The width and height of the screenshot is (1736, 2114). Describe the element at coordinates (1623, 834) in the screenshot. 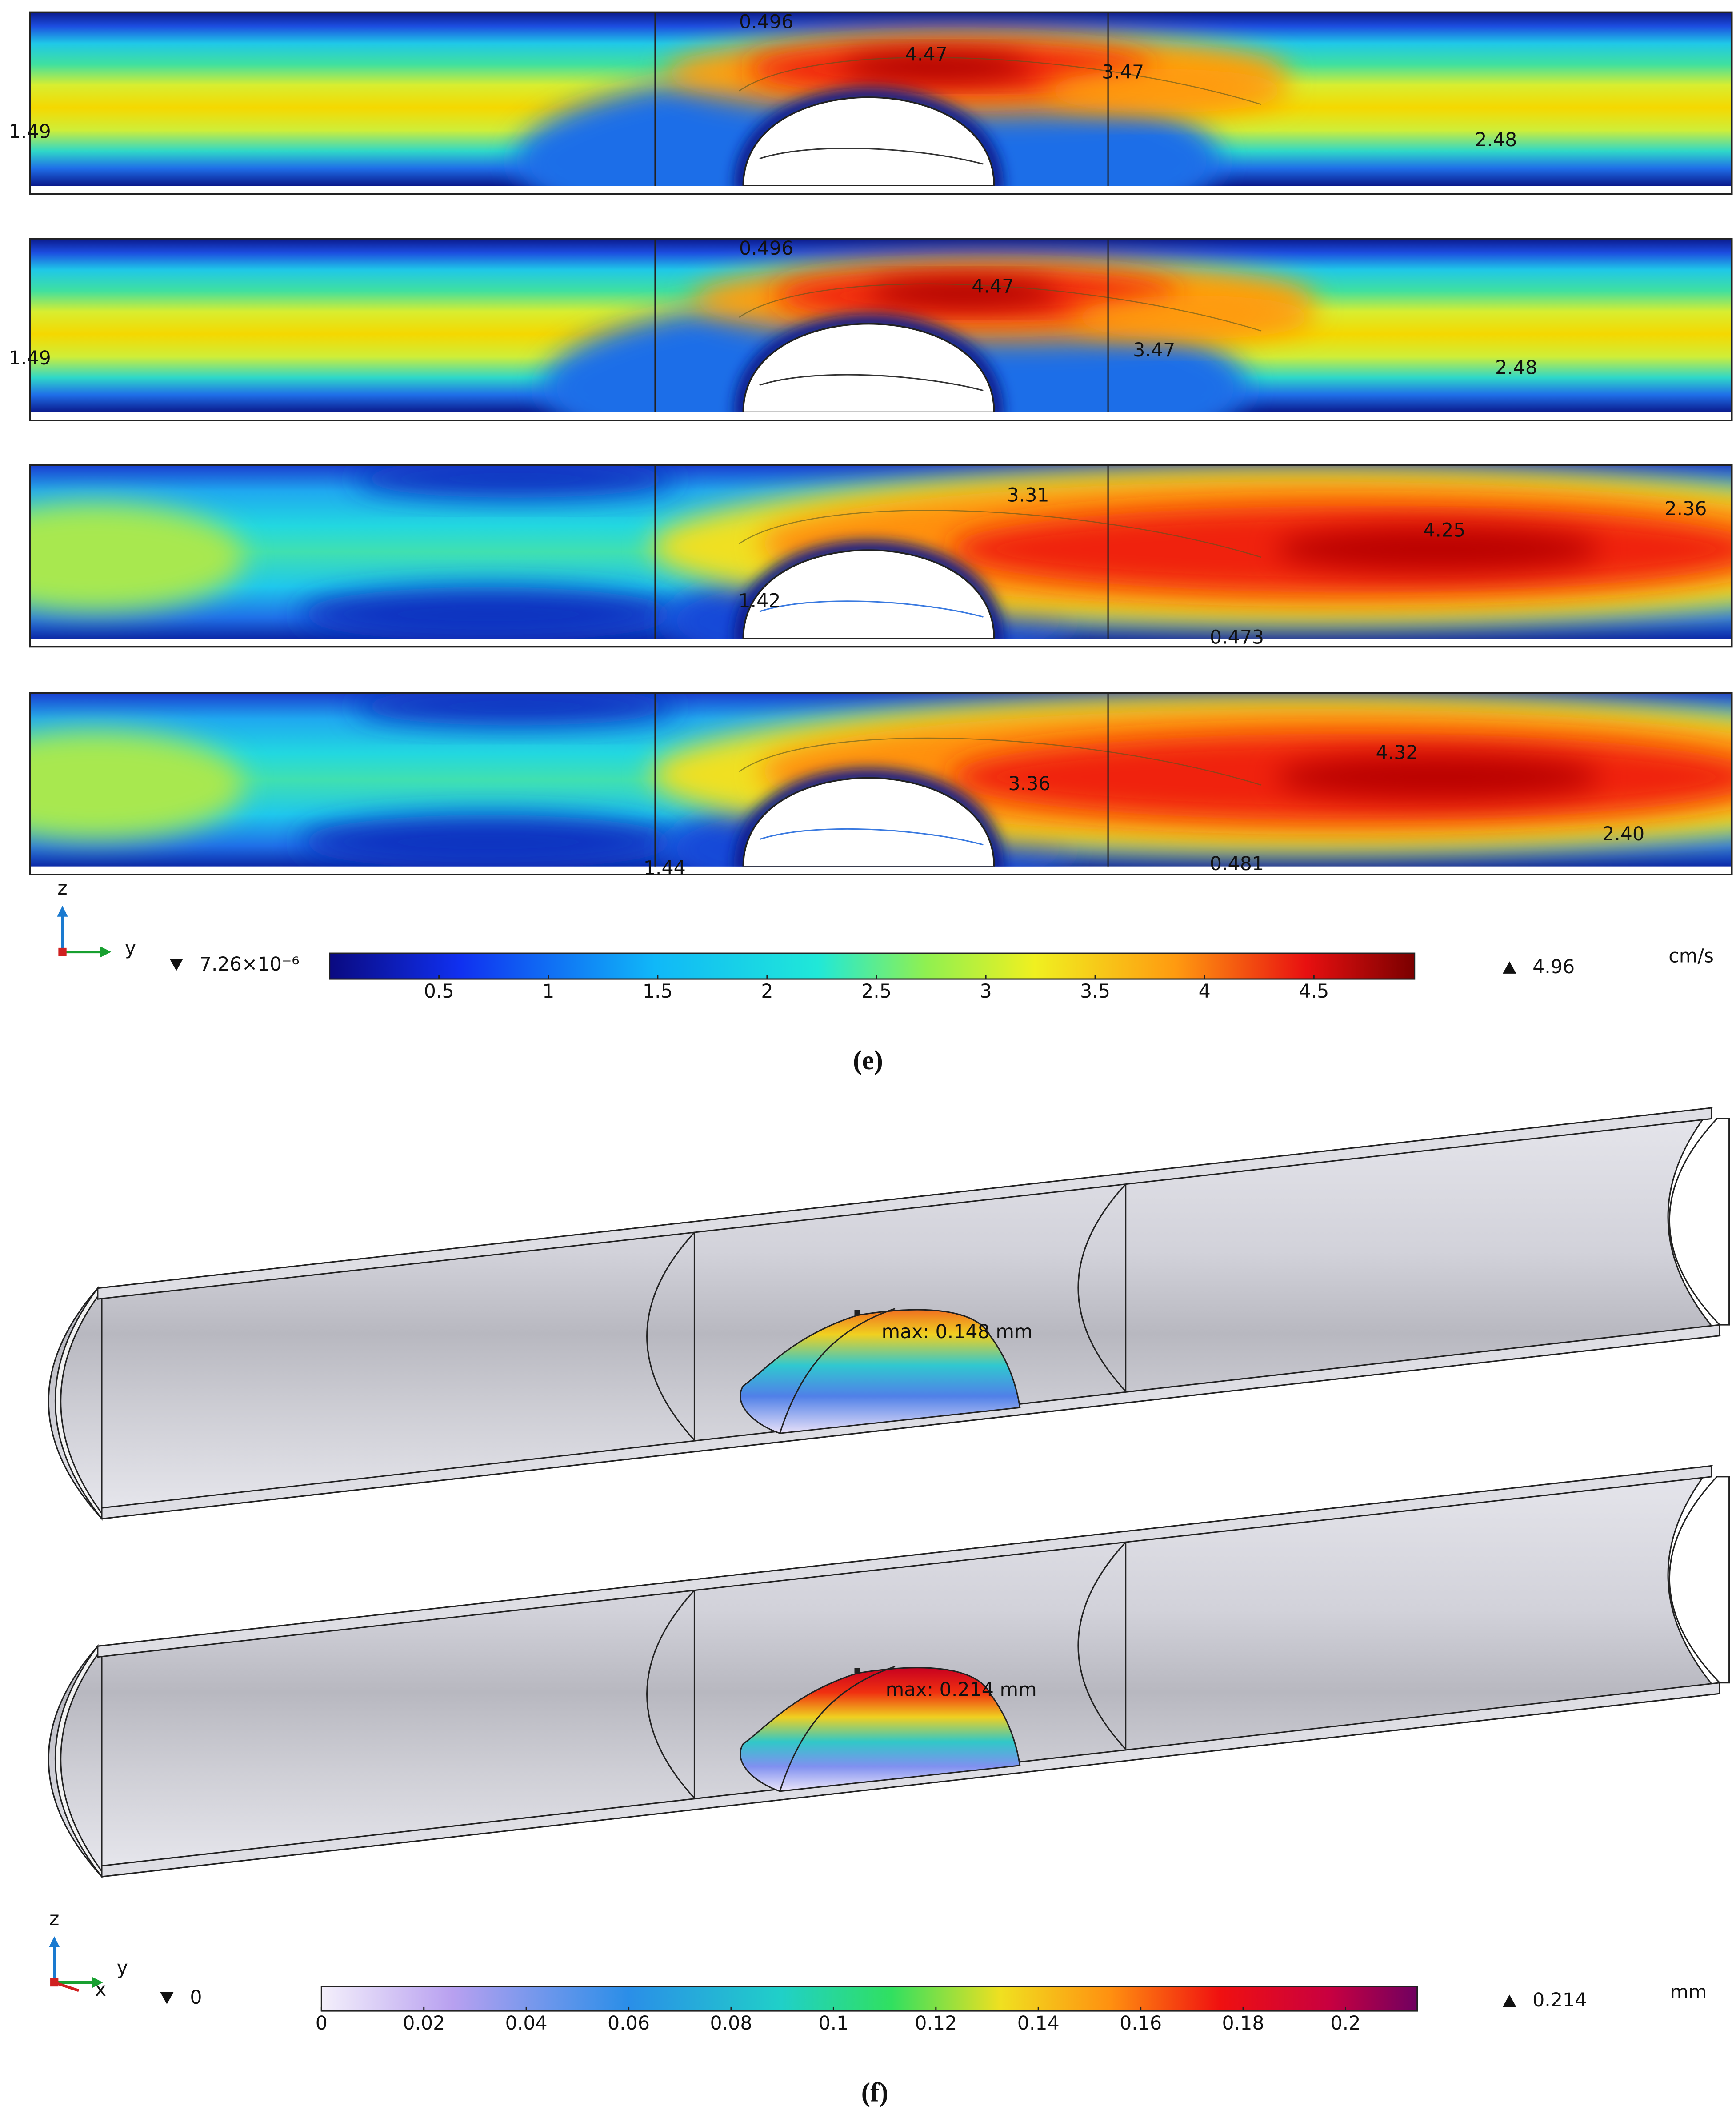

I see `contour-label: 2.40` at that location.